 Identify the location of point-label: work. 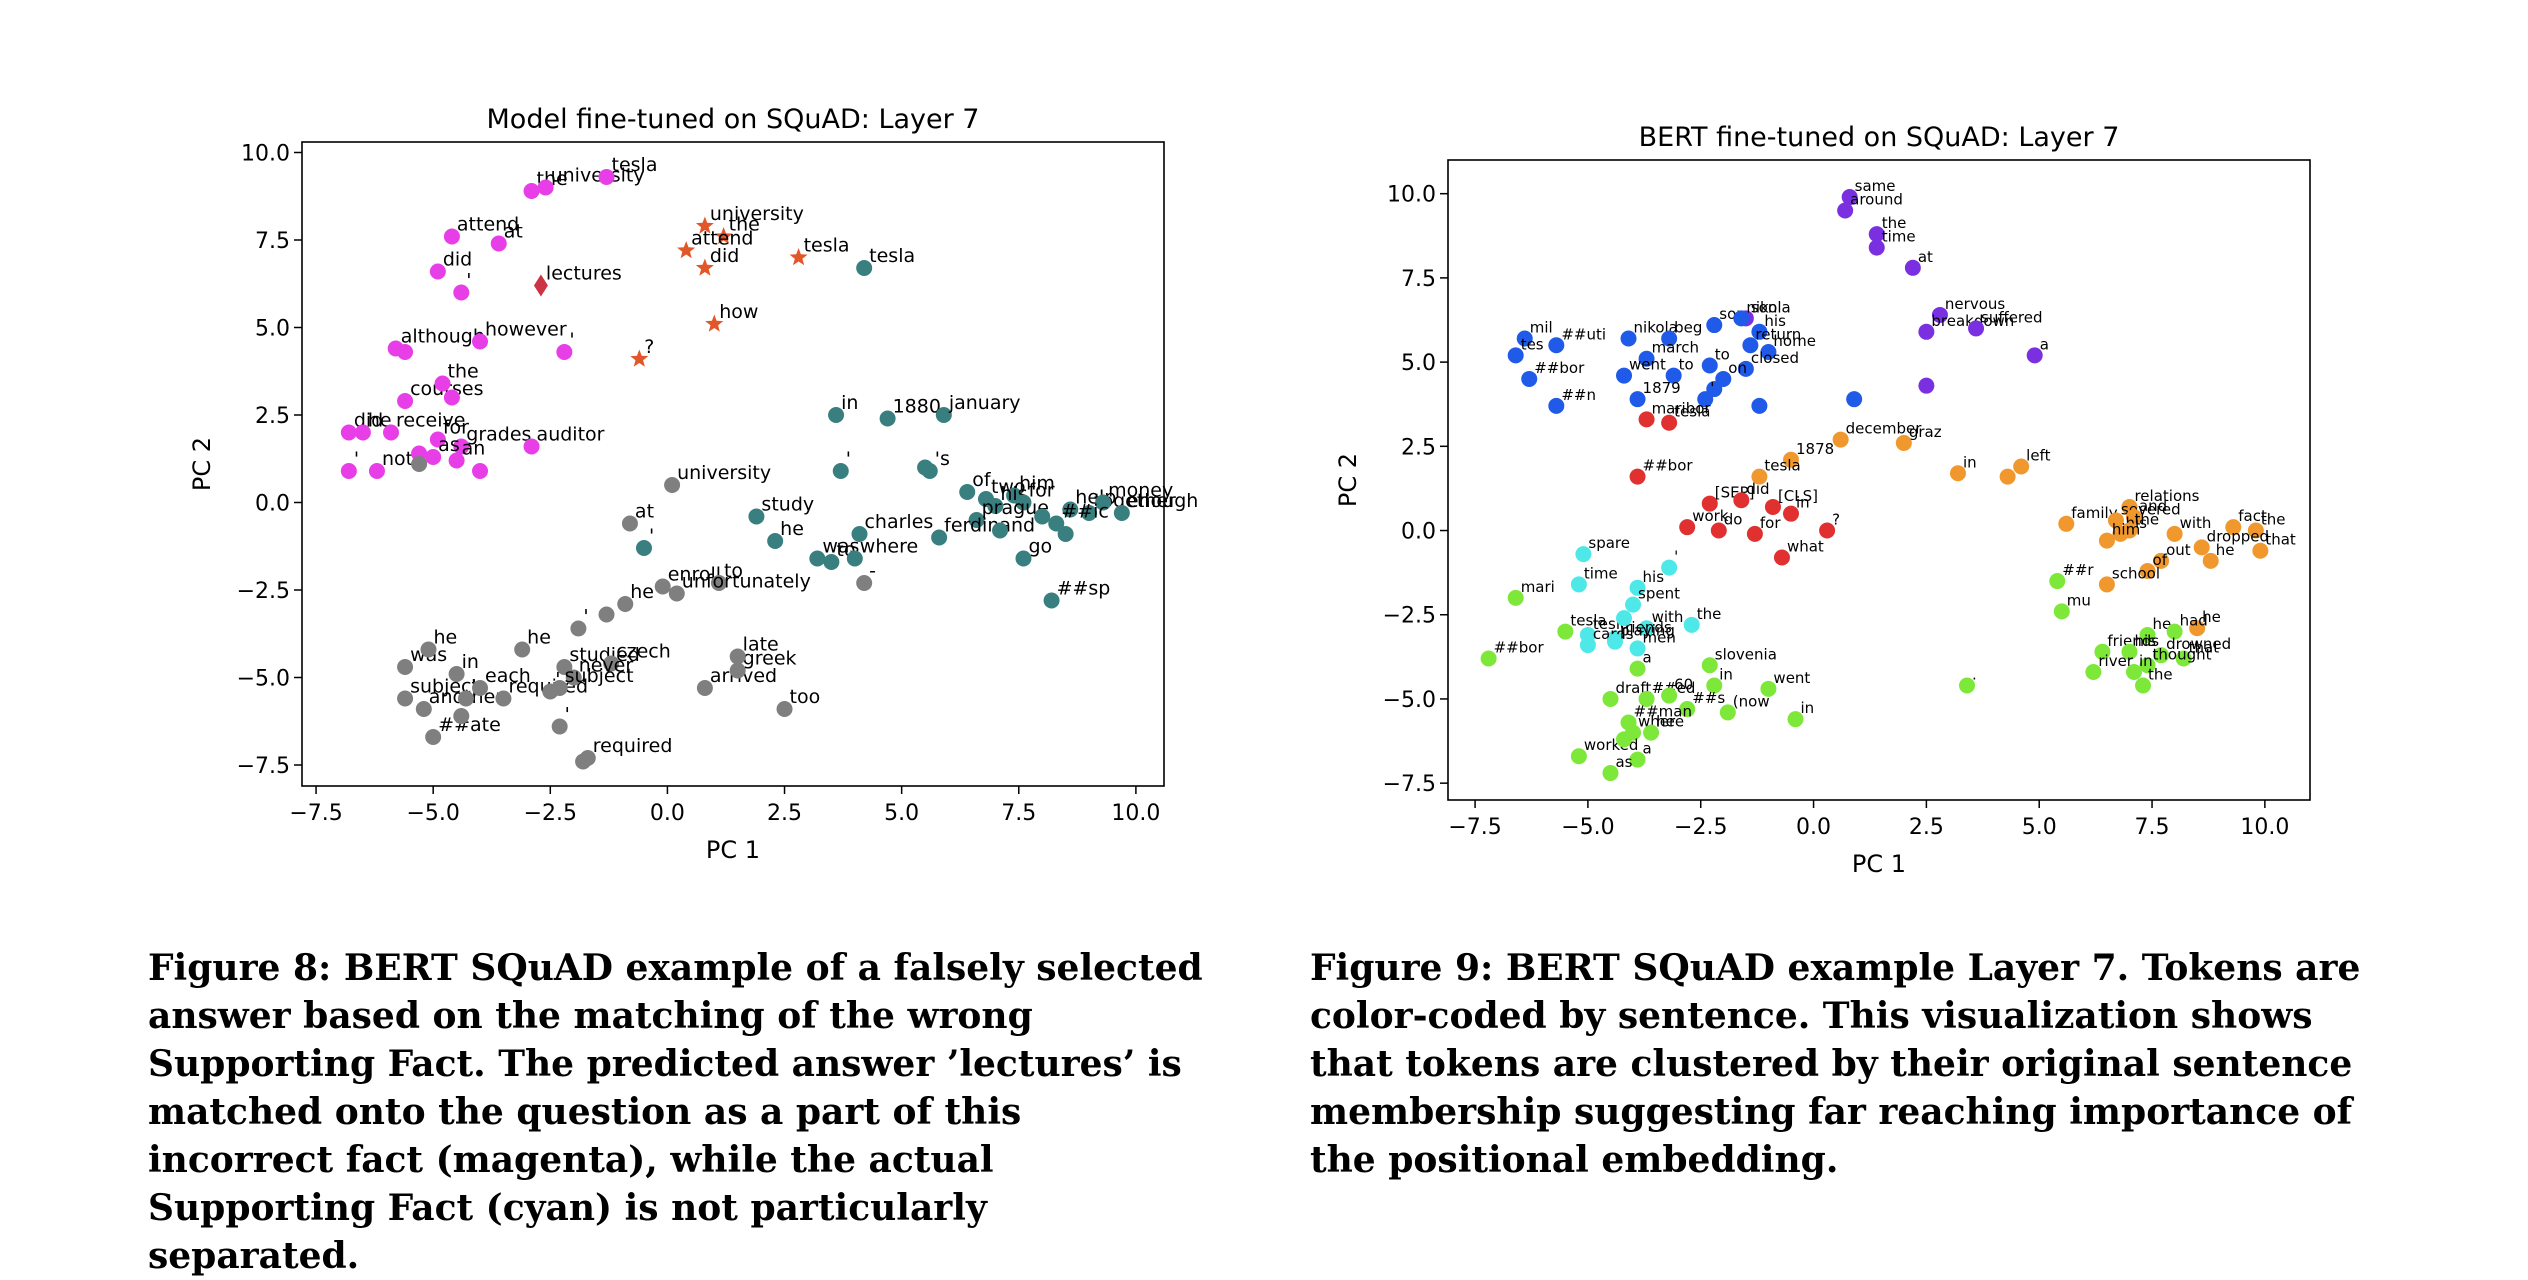
(1710, 516).